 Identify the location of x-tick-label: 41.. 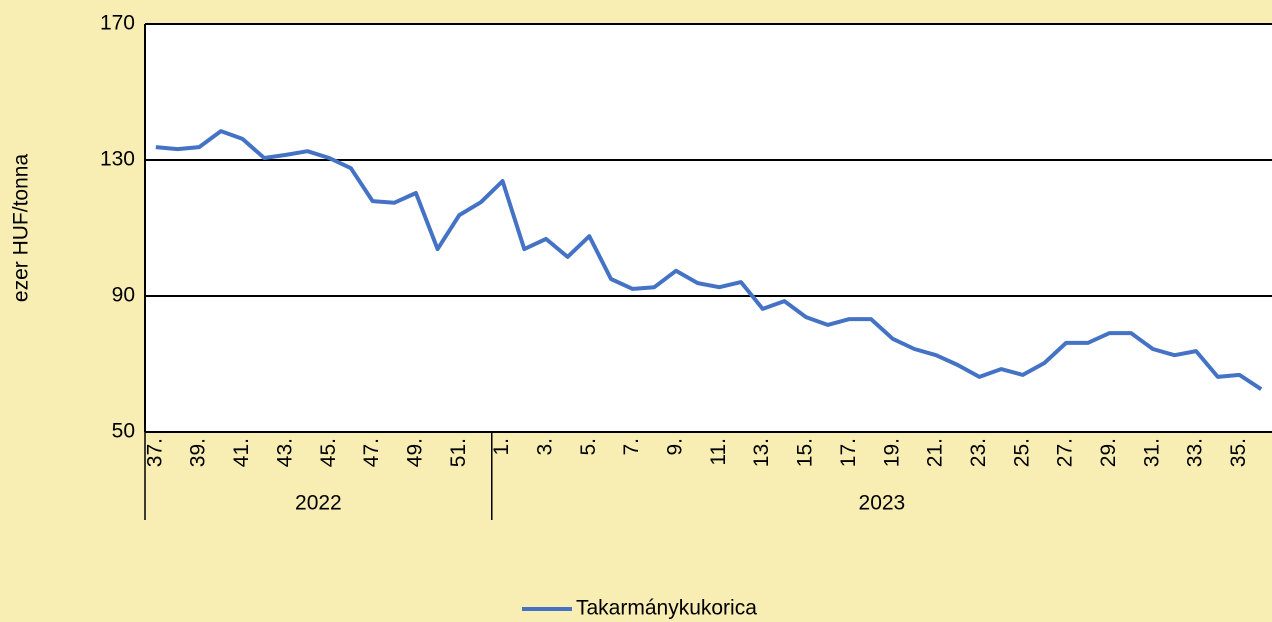
(241, 452).